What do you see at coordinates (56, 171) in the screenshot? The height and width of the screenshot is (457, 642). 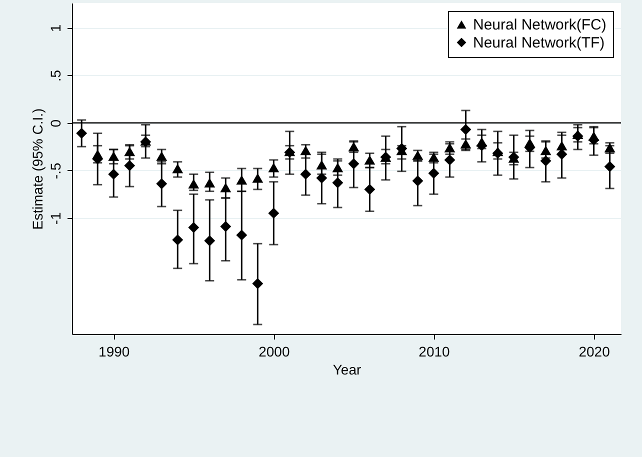 I see `y-tick-label: -.5` at bounding box center [56, 171].